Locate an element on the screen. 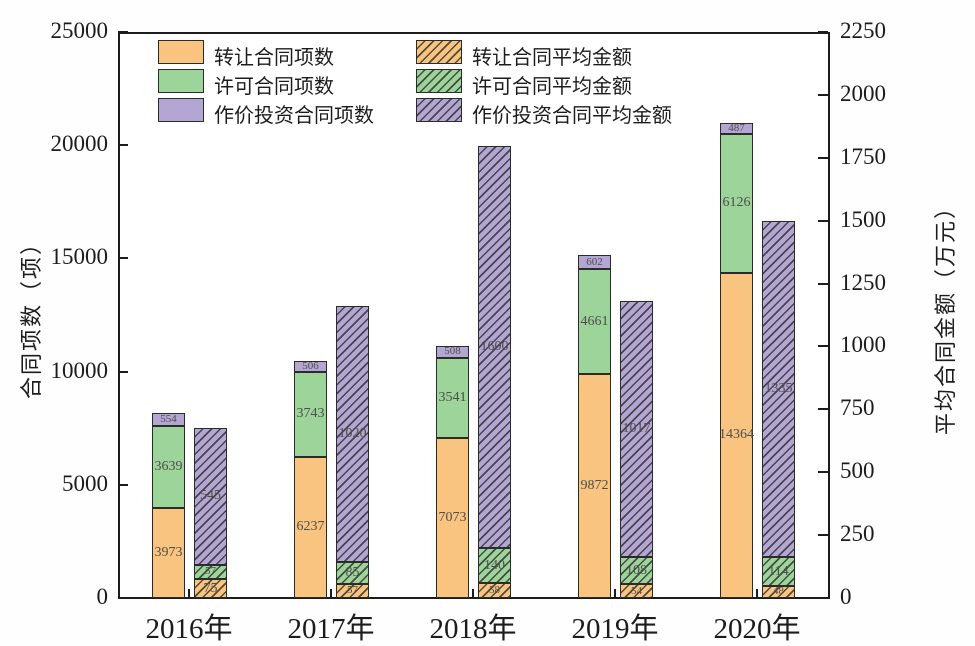 Image resolution: width=975 pixels, height=646 pixels. bar-value-label: 85 is located at coordinates (352, 572).